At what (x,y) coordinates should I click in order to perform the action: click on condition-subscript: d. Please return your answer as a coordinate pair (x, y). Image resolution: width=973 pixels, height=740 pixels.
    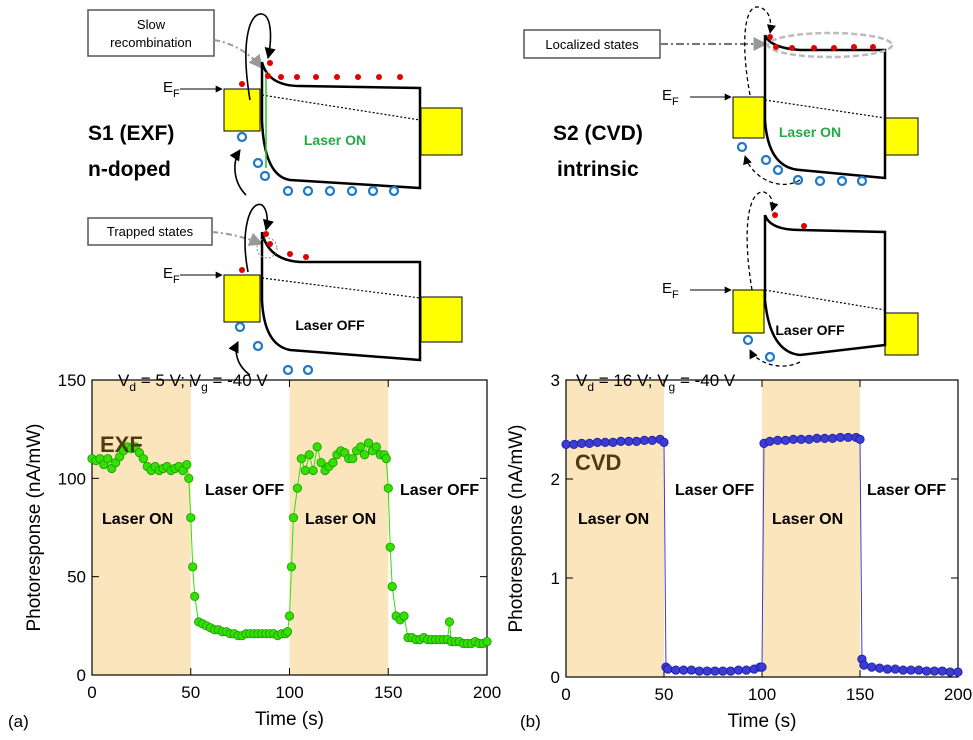
    Looking at the image, I should click on (132, 387).